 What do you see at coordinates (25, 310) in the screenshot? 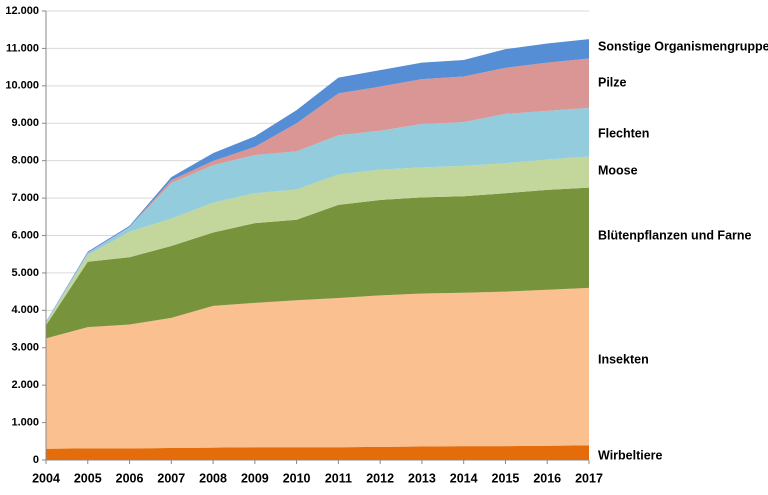
I see `y-tick-label: 4.000` at bounding box center [25, 310].